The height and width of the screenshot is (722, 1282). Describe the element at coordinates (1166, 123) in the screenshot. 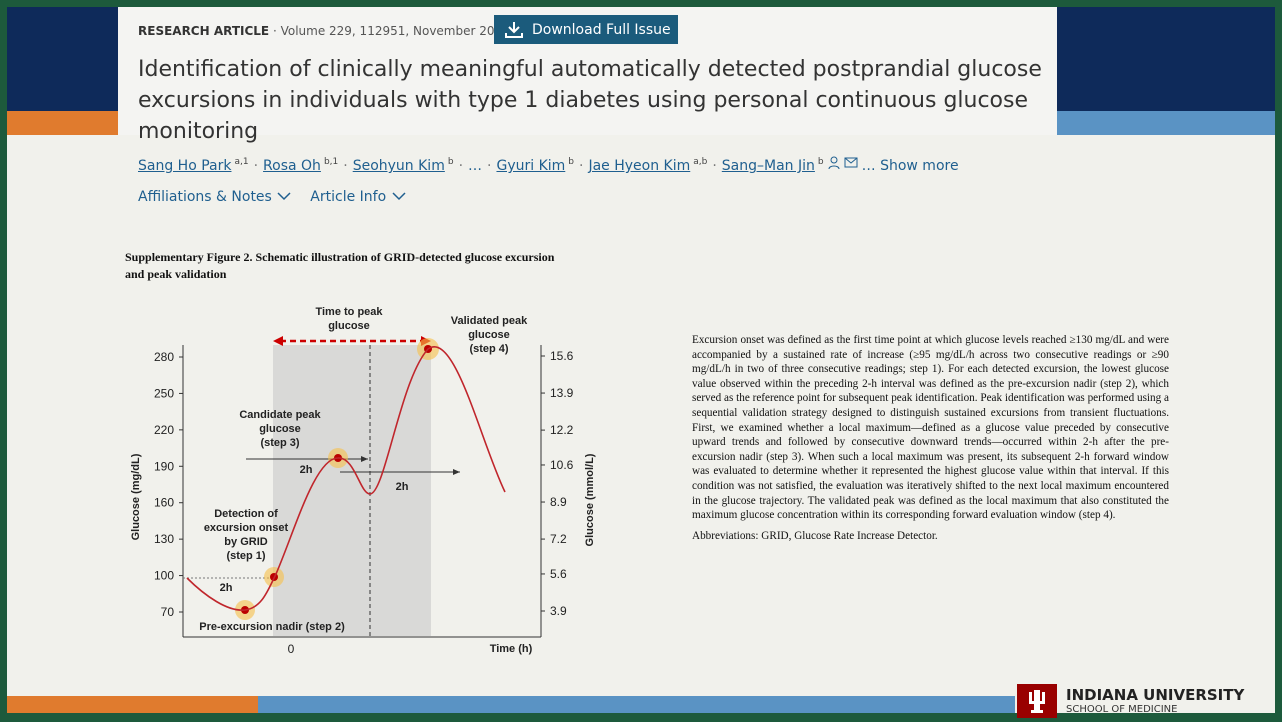

I see `blue-strip` at that location.